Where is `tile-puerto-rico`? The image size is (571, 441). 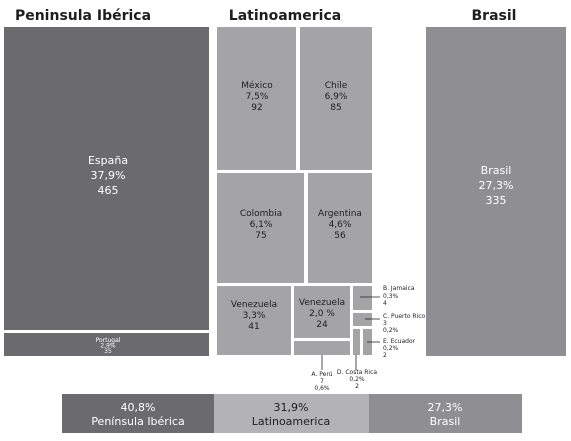
tile-puerto-rico is located at coordinates (362, 319).